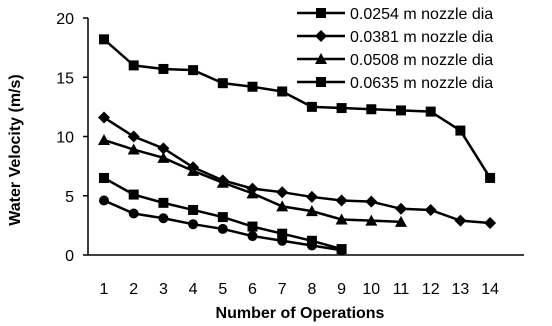 This screenshot has height=326, width=552. I want to click on x-tick-label: 11, so click(401, 289).